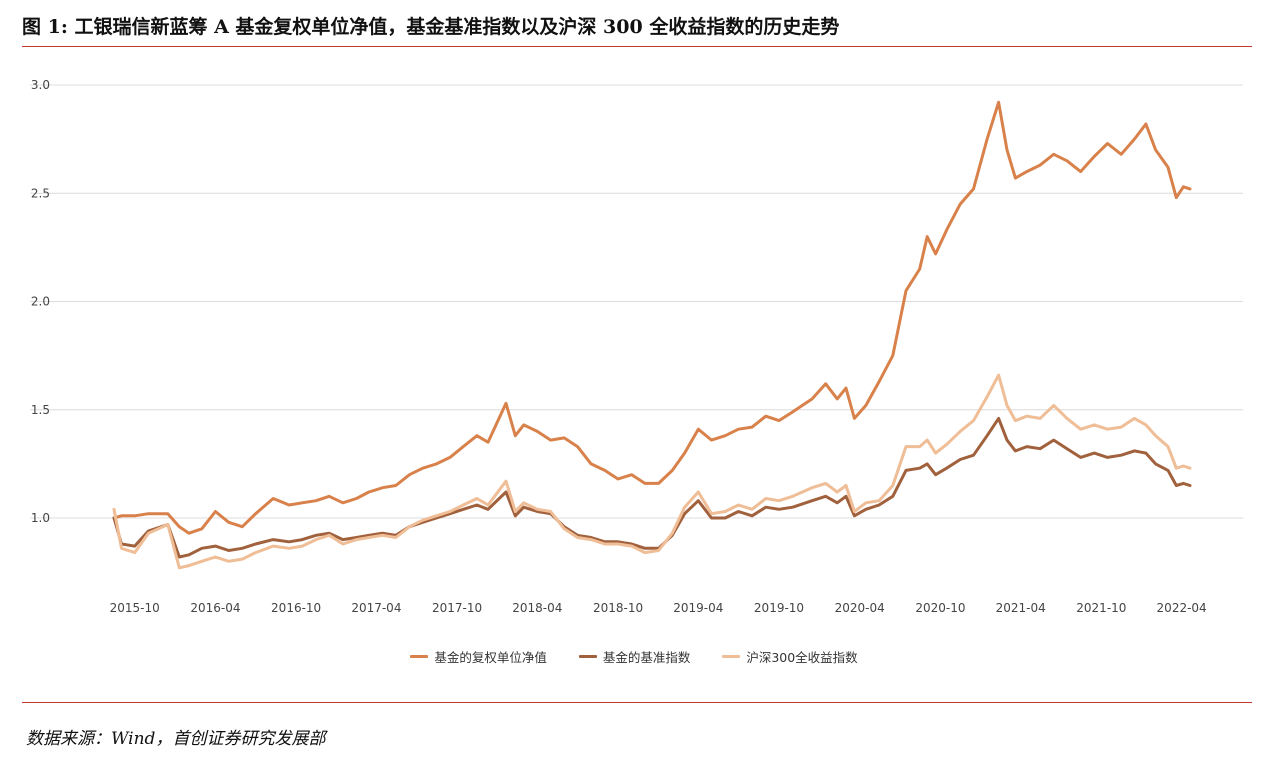 The image size is (1268, 765). Describe the element at coordinates (490, 657) in the screenshot. I see `legend-label: 基金的复权单位净值` at that location.